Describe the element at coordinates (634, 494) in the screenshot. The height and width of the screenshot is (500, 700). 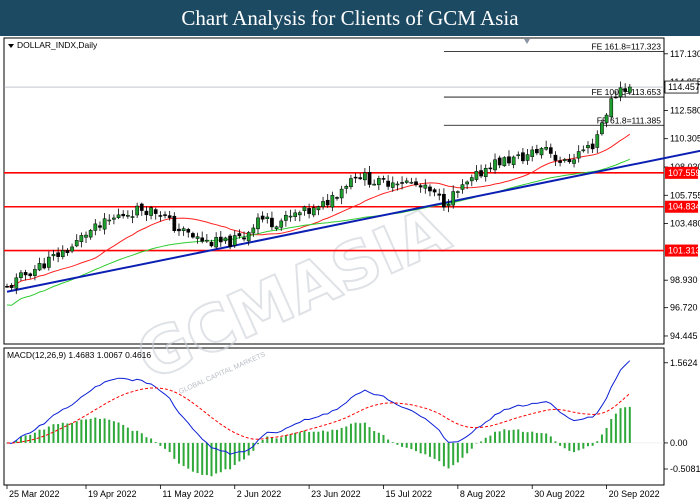
I see `date-tick-label: 20 Sep 2022` at that location.